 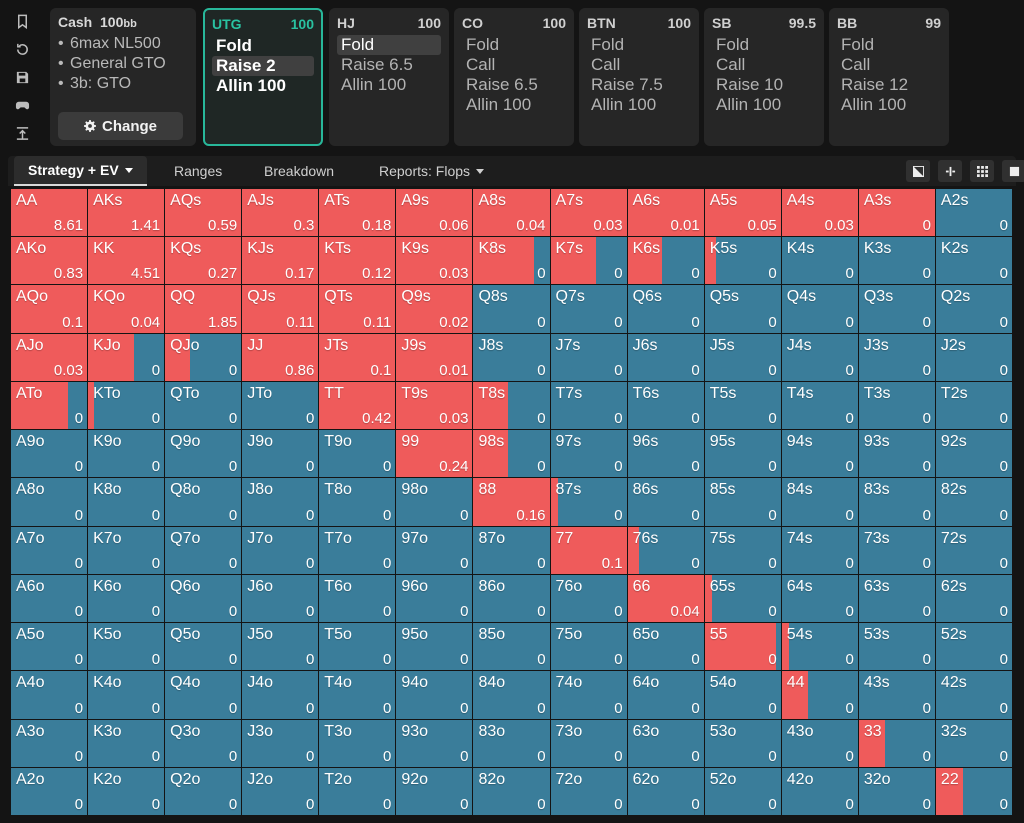 I want to click on position-card-btn: BTN 100 Fold Call Raise 7.5 Allin 100, so click(x=639, y=77).